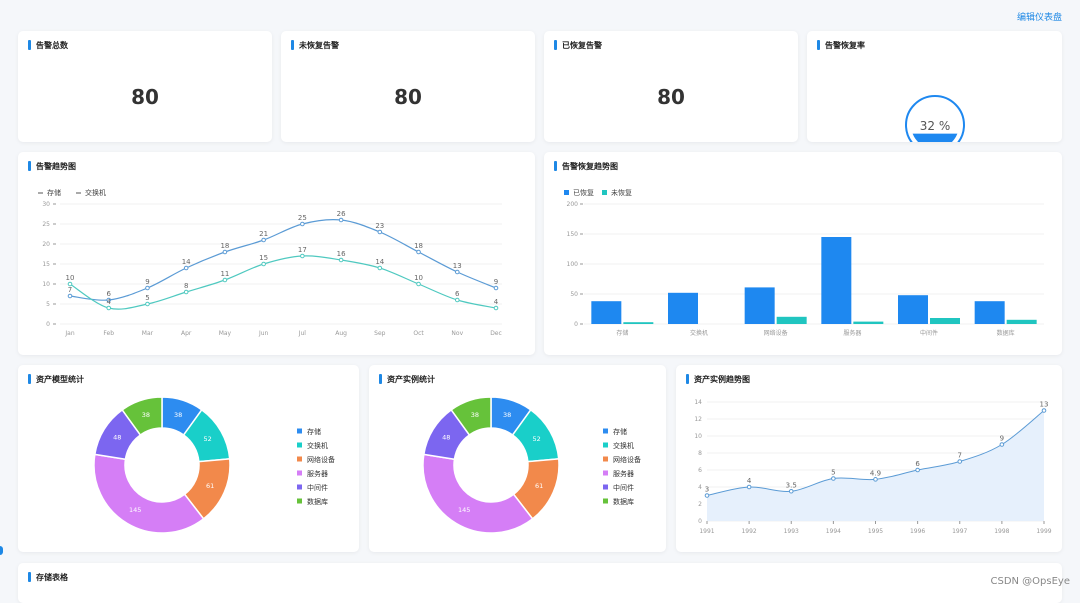 This screenshot has width=1080, height=603. What do you see at coordinates (283, 260) in the screenshot?
I see `series-line` at bounding box center [283, 260].